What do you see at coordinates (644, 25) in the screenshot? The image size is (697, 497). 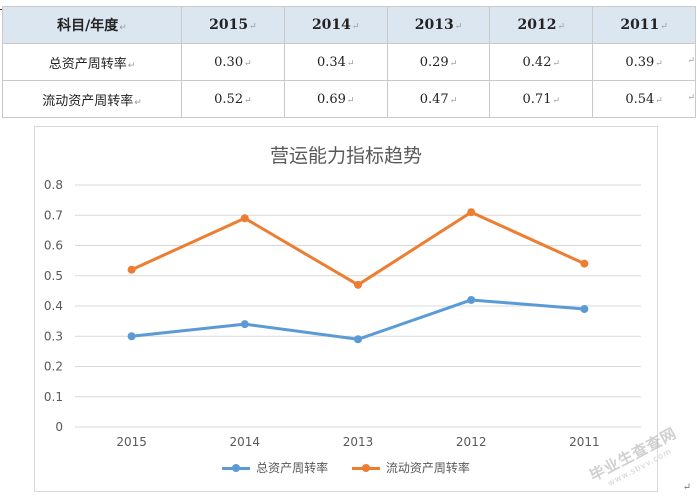 I see `header-cell-year: 2011↵` at bounding box center [644, 25].